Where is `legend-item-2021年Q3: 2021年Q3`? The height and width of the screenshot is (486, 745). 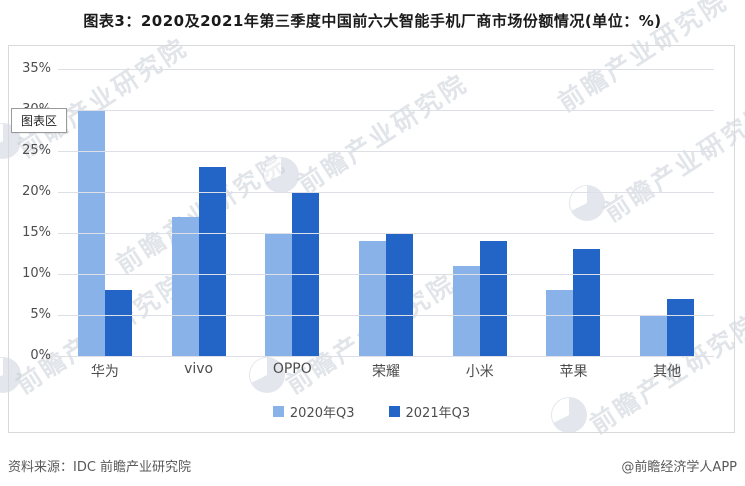
legend-item-2021年Q3: 2021年Q3 is located at coordinates (429, 411).